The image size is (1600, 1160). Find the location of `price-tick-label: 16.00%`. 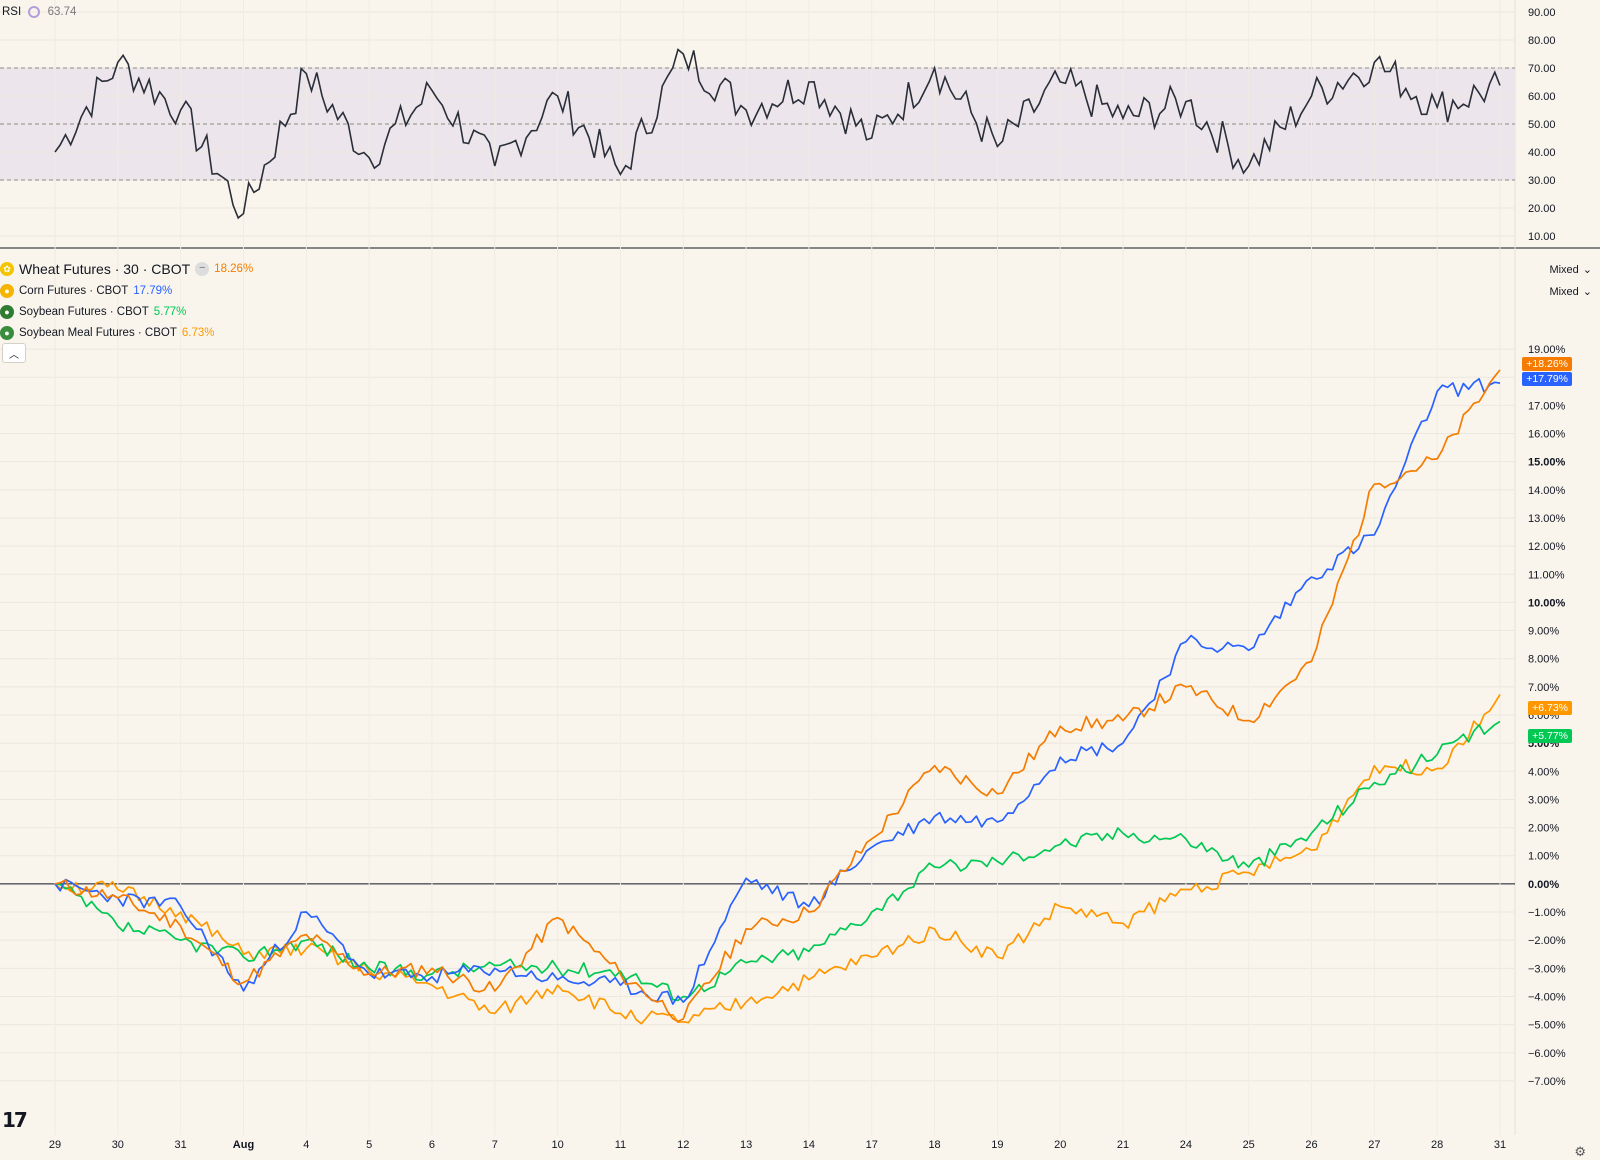

price-tick-label: 16.00% is located at coordinates (1547, 435).